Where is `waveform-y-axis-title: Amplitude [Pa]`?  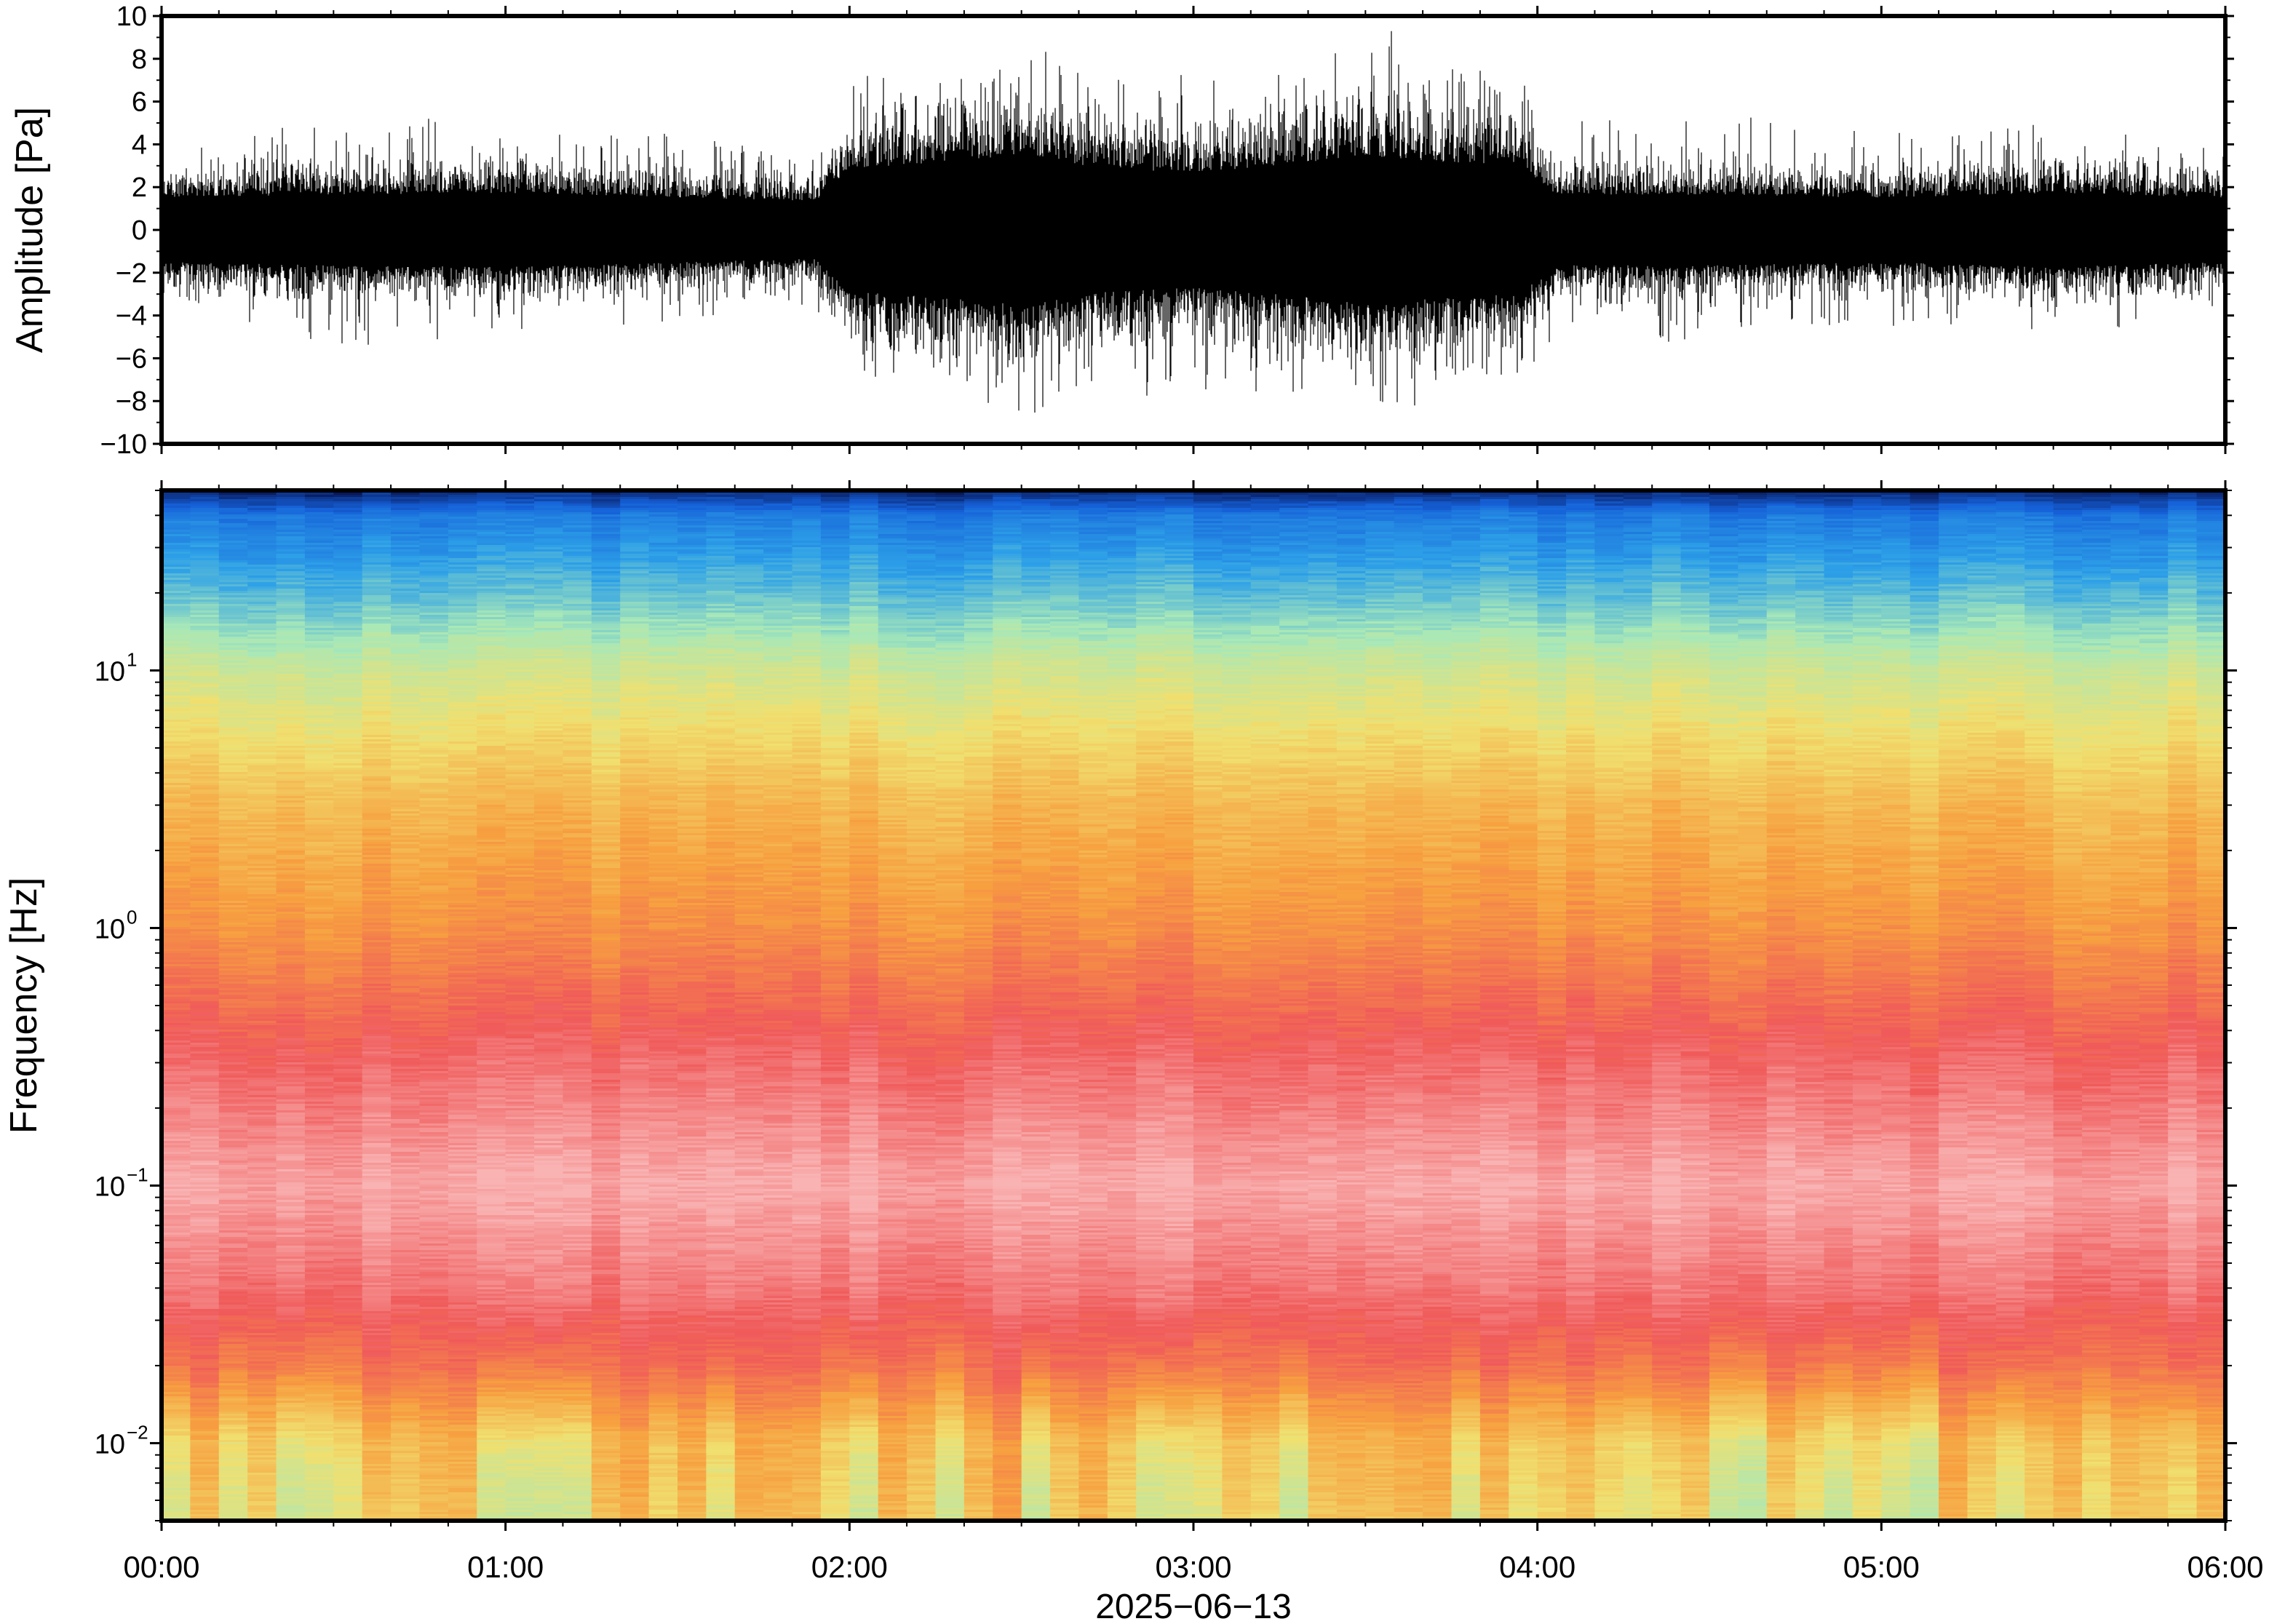
waveform-y-axis-title: Amplitude [Pa] is located at coordinates (30, 230).